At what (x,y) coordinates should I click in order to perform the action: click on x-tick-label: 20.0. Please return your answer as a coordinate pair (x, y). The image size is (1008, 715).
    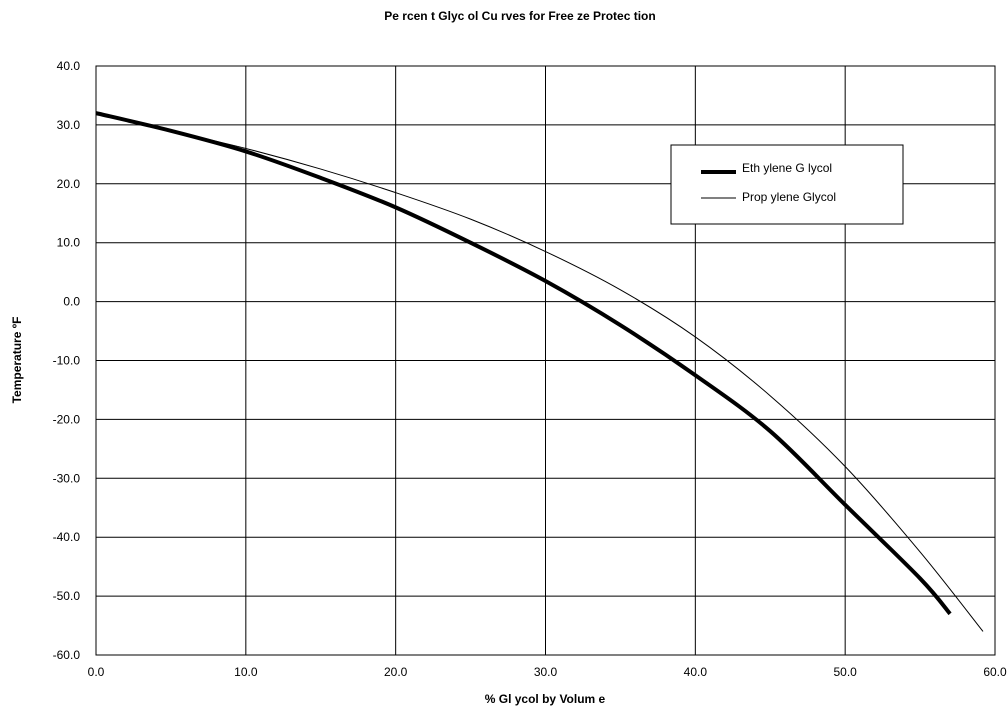
    Looking at the image, I should click on (396, 672).